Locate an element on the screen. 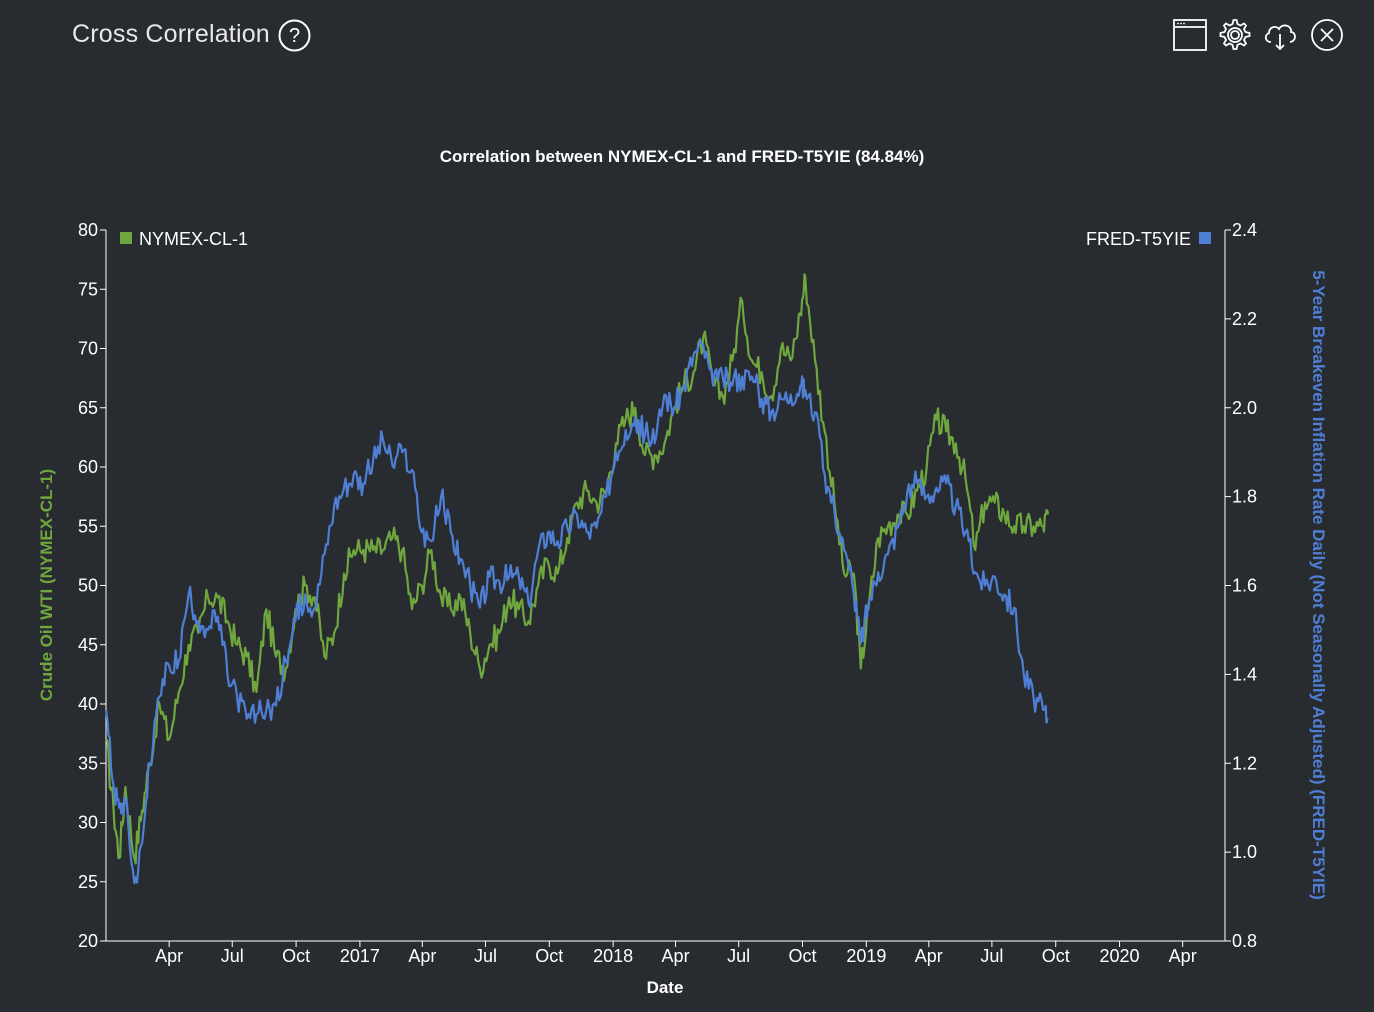 Image resolution: width=1374 pixels, height=1012 pixels. y-right-tick-label: 1.2 is located at coordinates (1244, 763).